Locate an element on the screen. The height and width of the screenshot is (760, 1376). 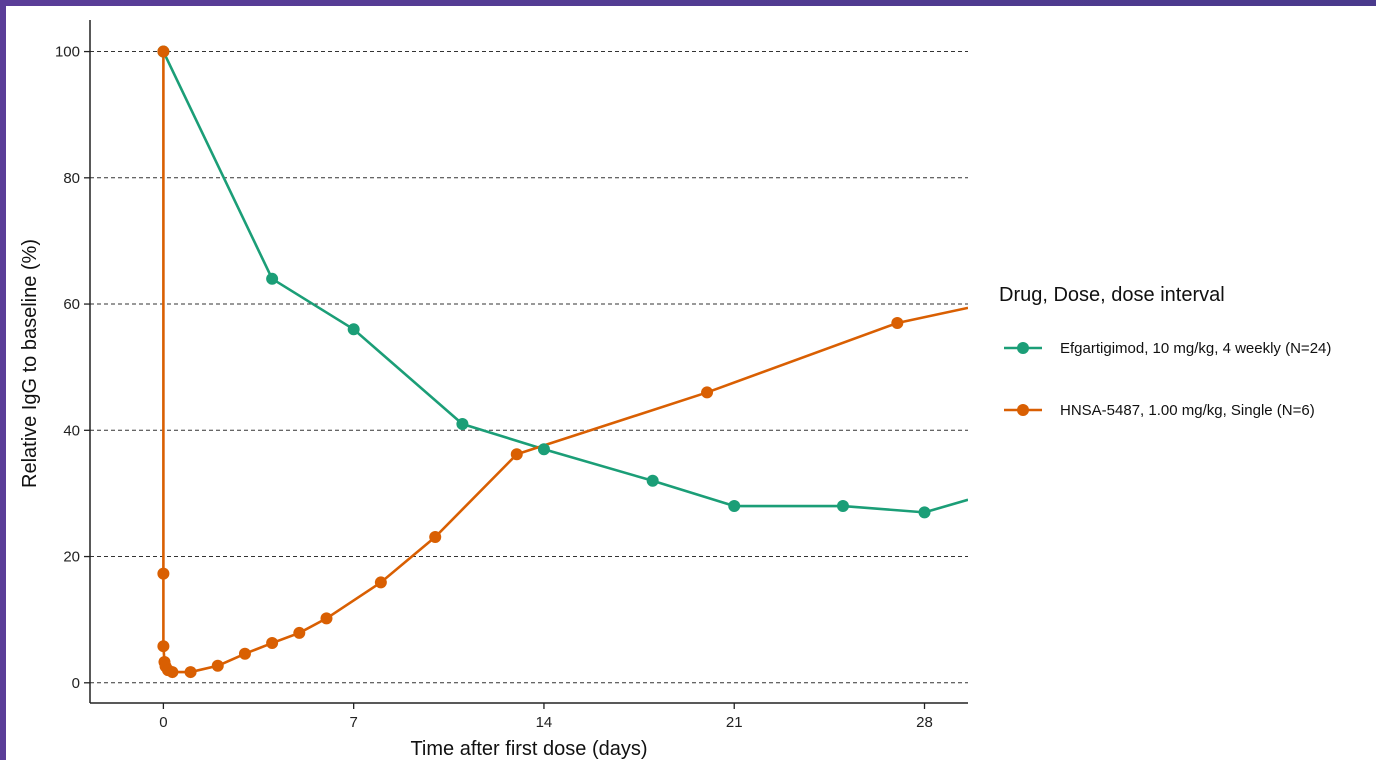
legend-title: Drug, Dose, dose interval is located at coordinates (1112, 295).